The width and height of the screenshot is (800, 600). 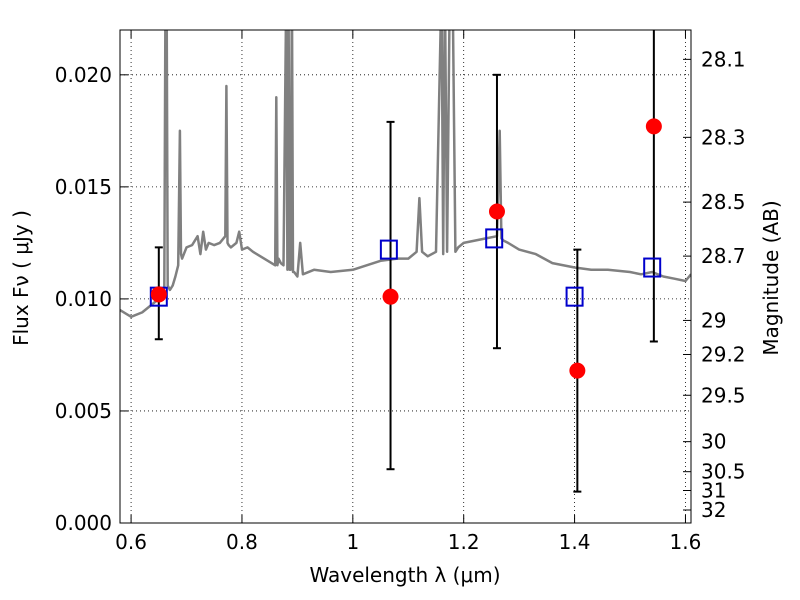 What do you see at coordinates (21, 278) in the screenshot?
I see `y-axis-label: Flux Fν ( μJy )` at bounding box center [21, 278].